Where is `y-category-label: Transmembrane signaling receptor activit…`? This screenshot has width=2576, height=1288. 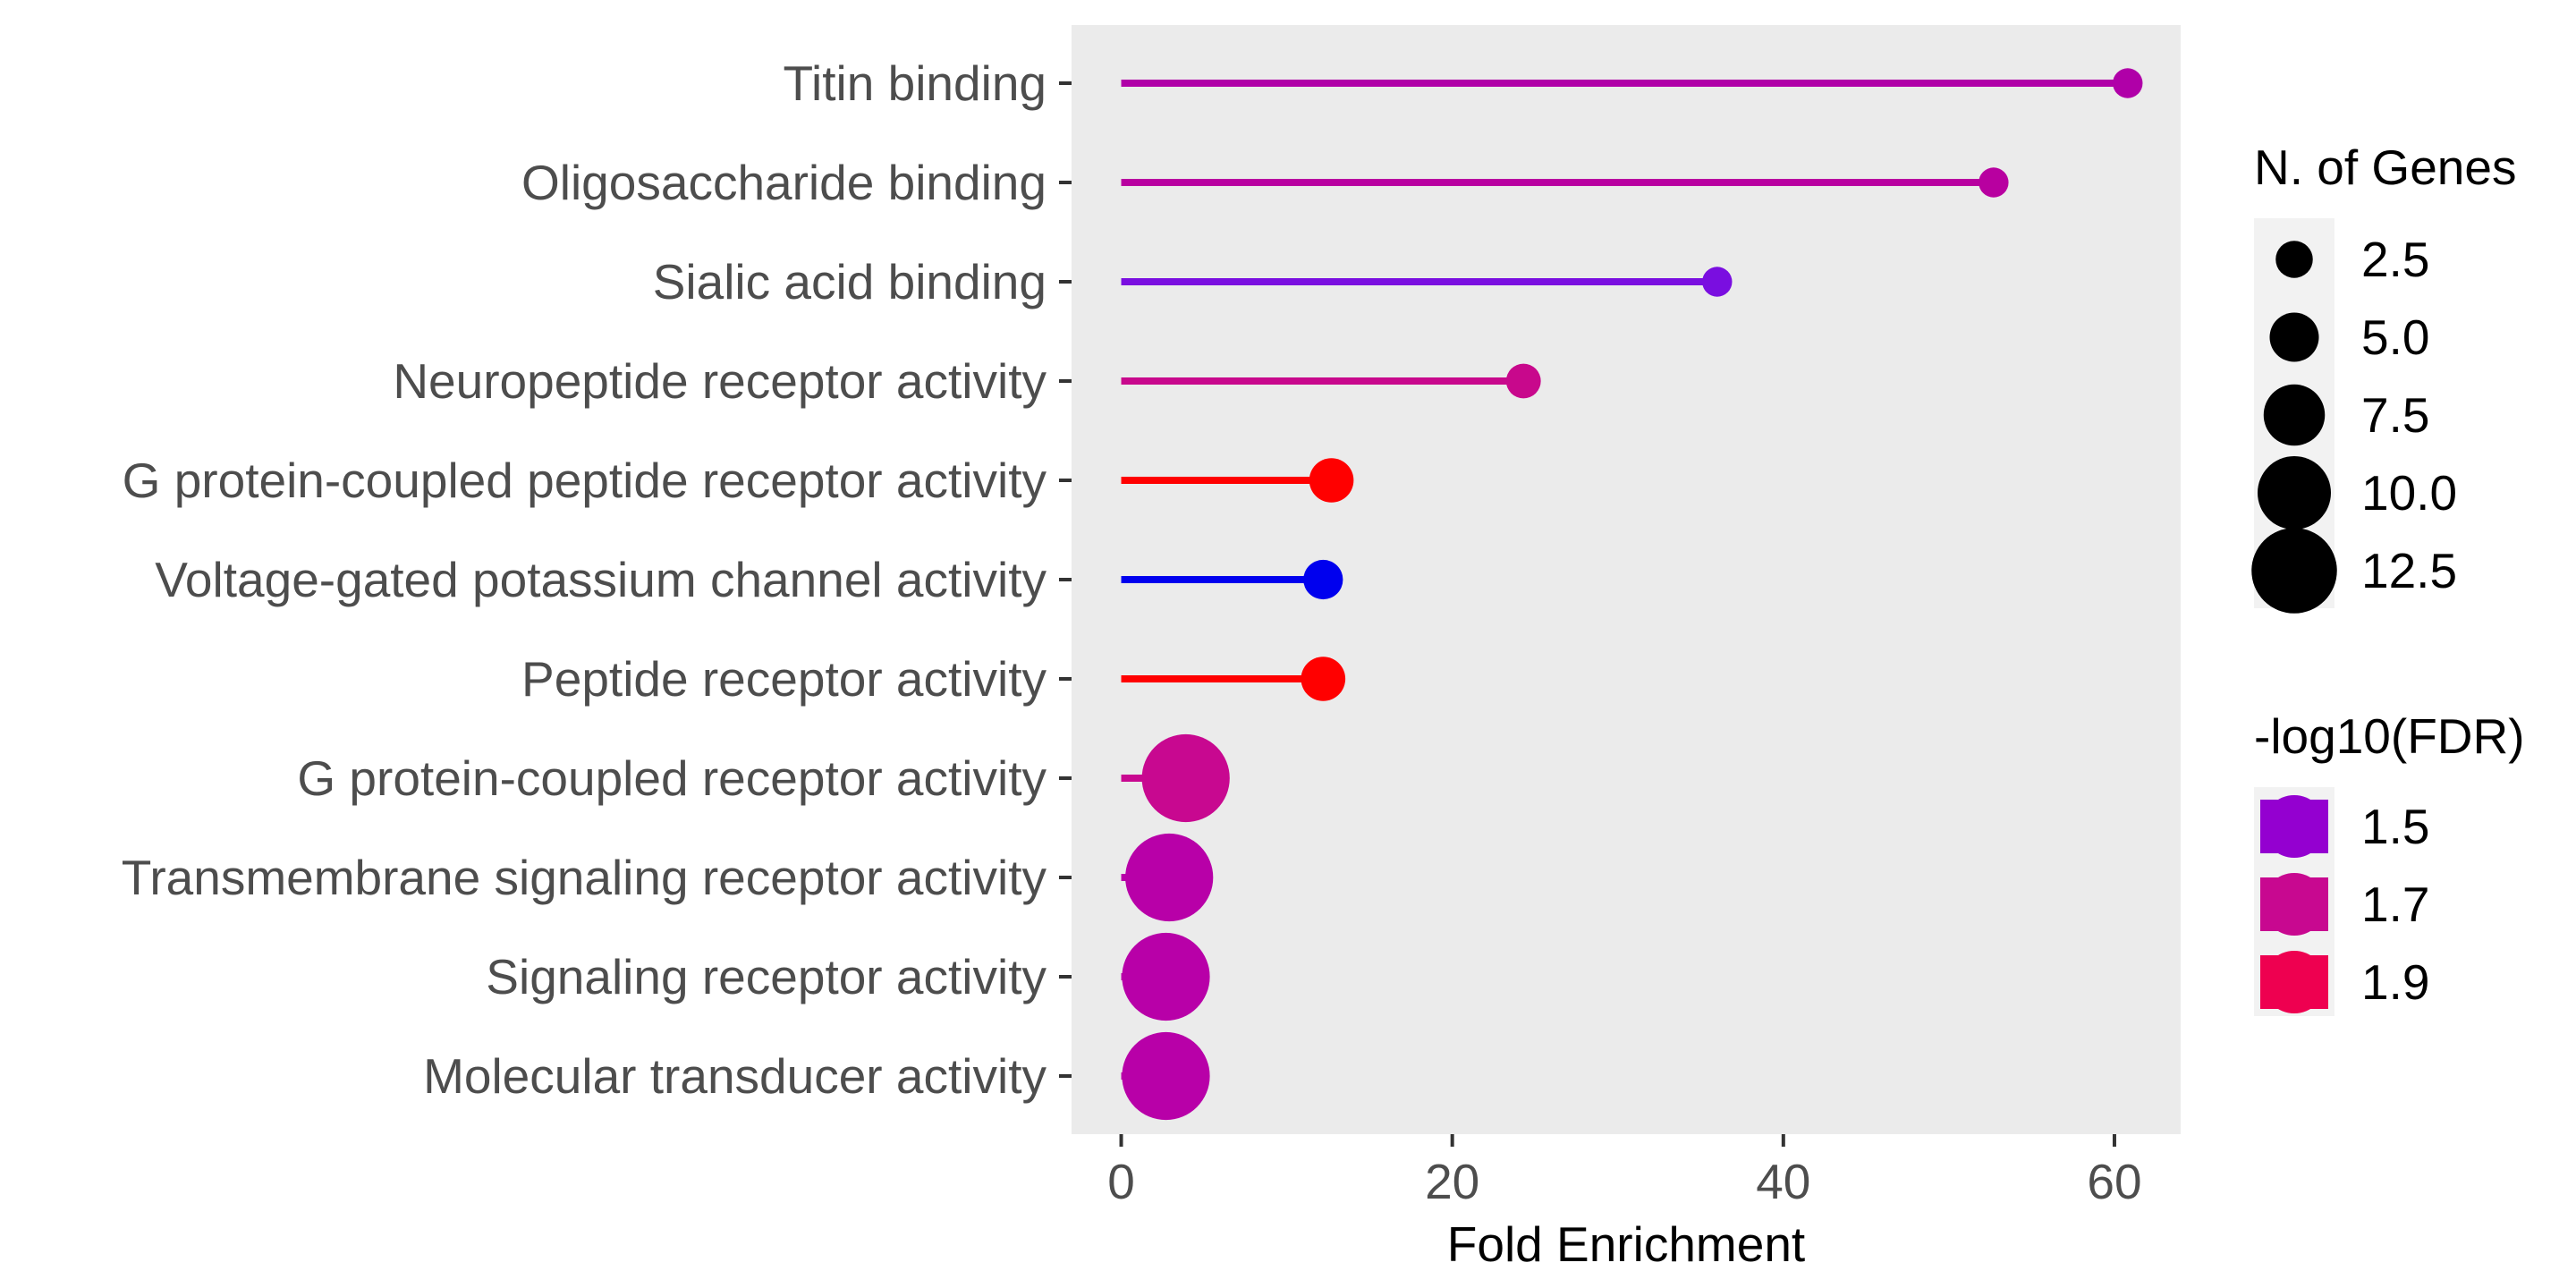
y-category-label: Transmembrane signaling receptor activit… is located at coordinates (584, 877).